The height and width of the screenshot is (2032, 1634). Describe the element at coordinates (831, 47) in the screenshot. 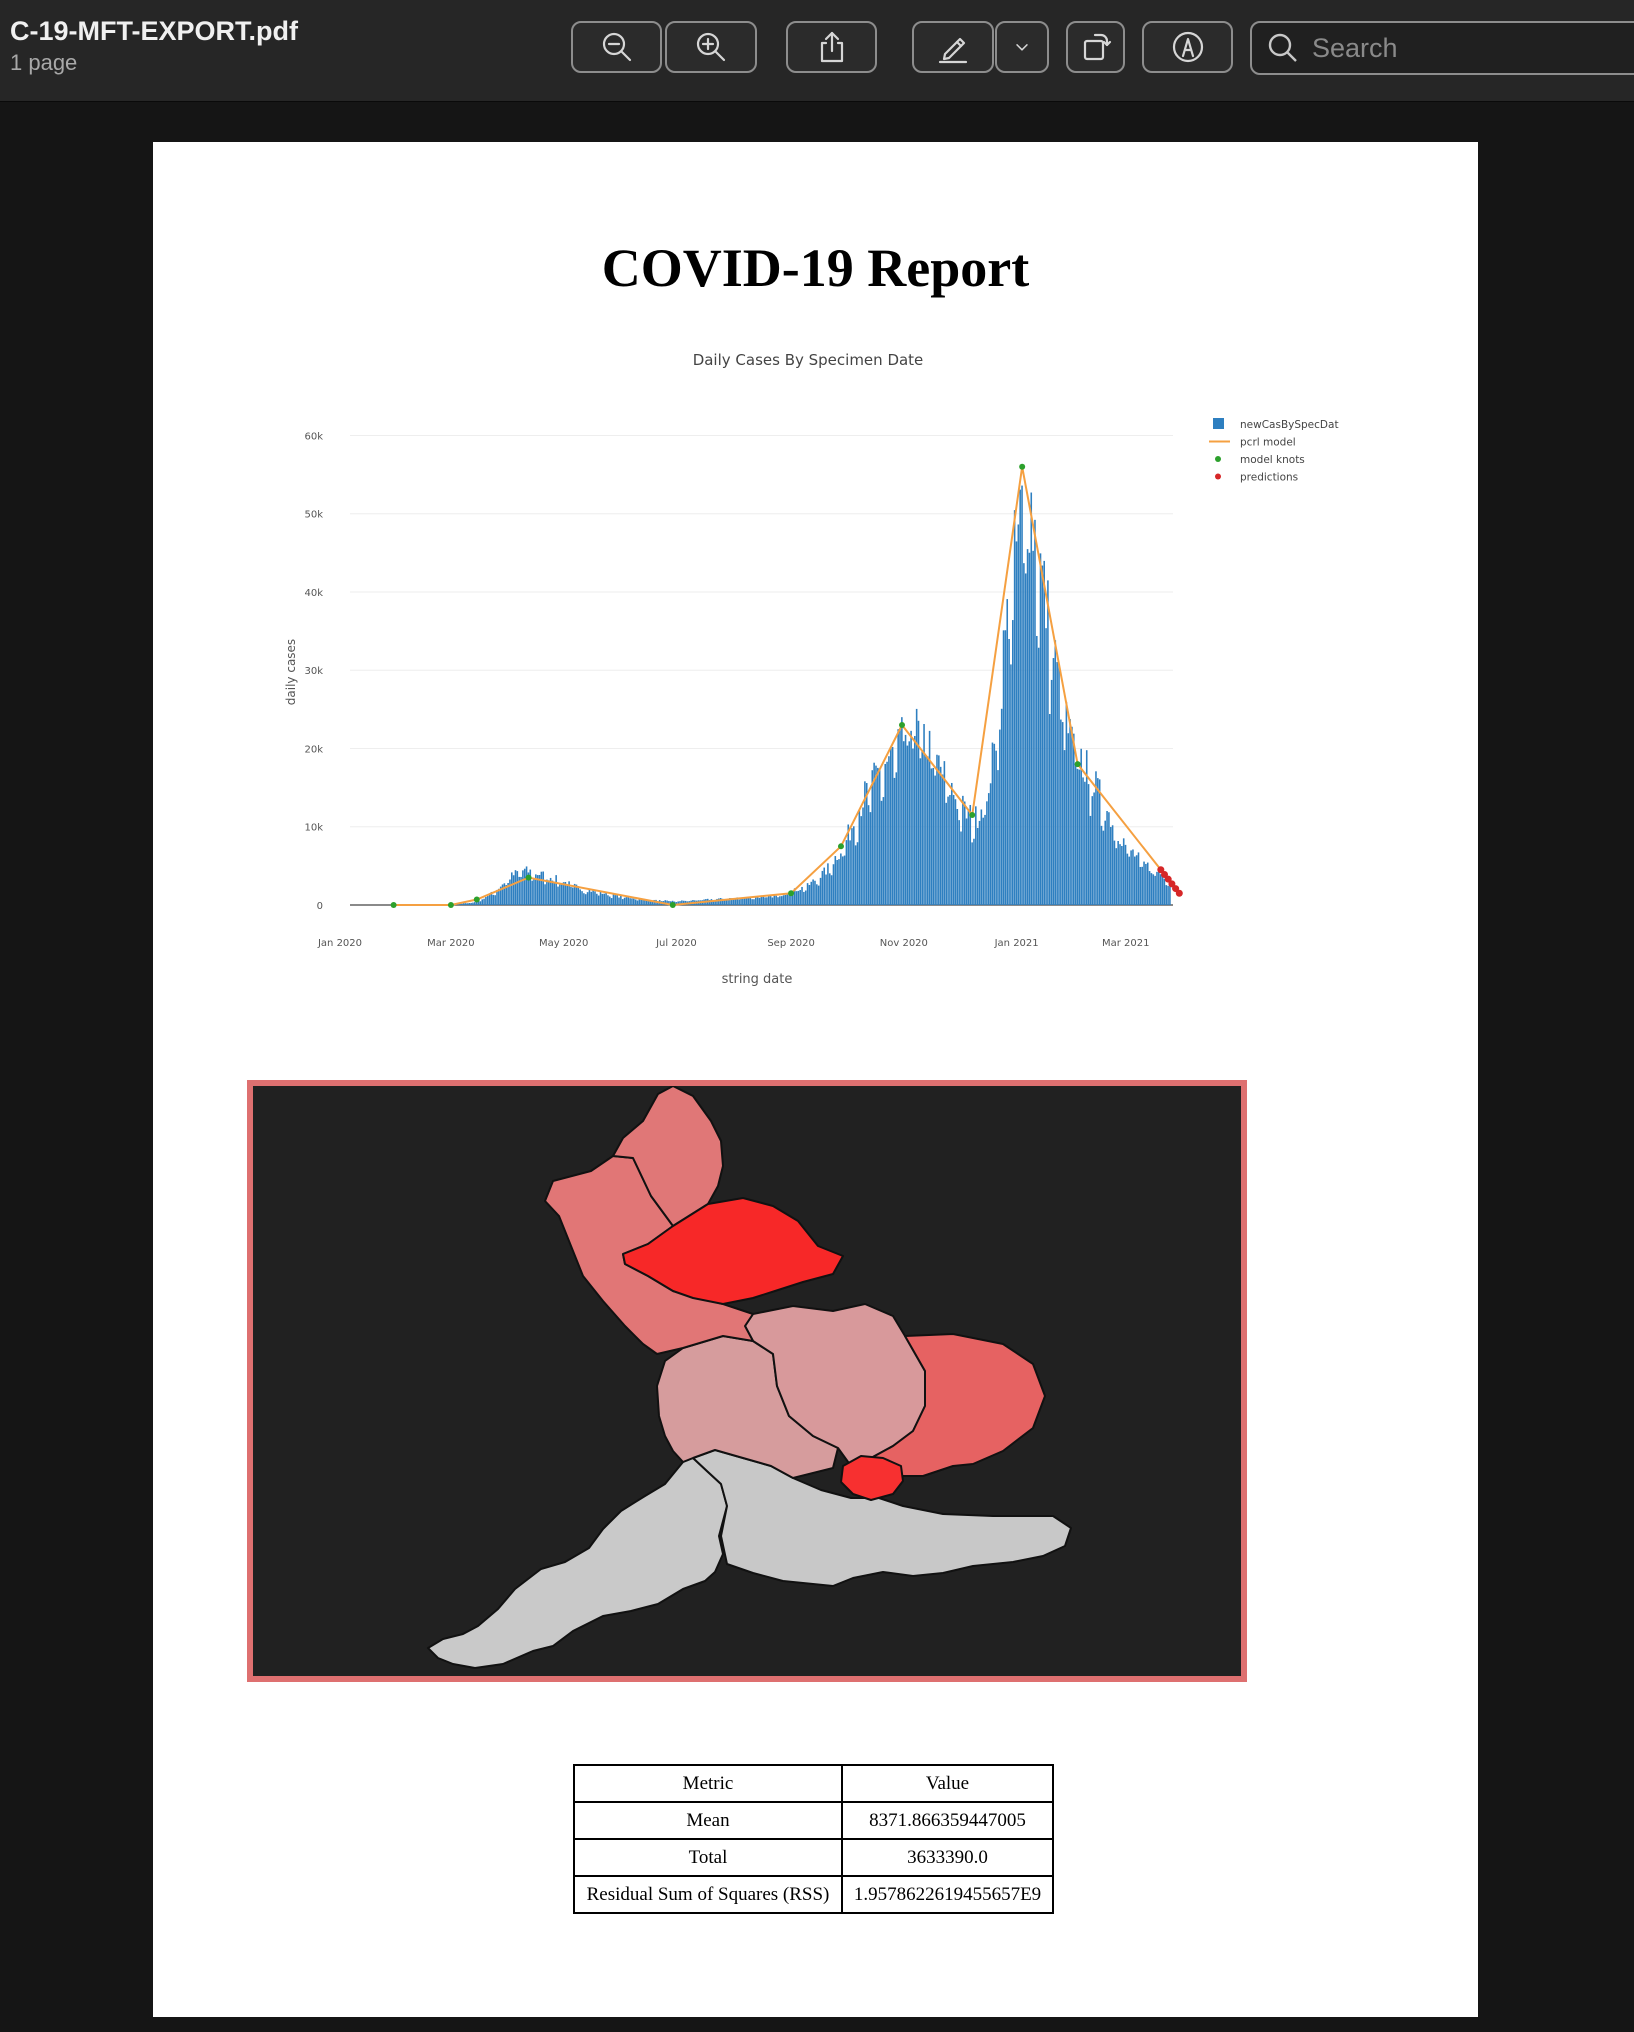

I see `share-button` at that location.